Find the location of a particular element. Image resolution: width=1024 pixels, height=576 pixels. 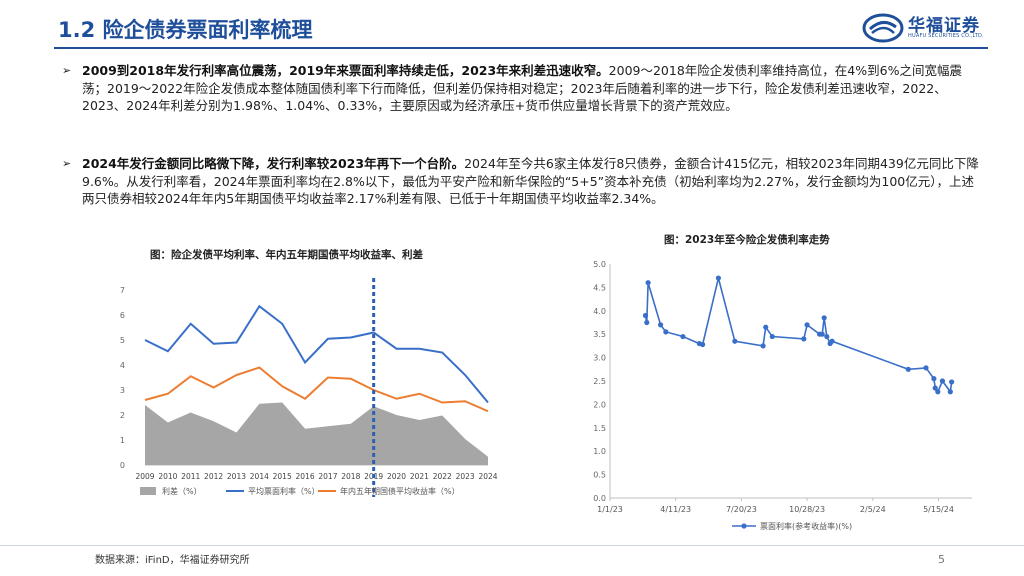

x-tick-label: 2012 is located at coordinates (213, 476).